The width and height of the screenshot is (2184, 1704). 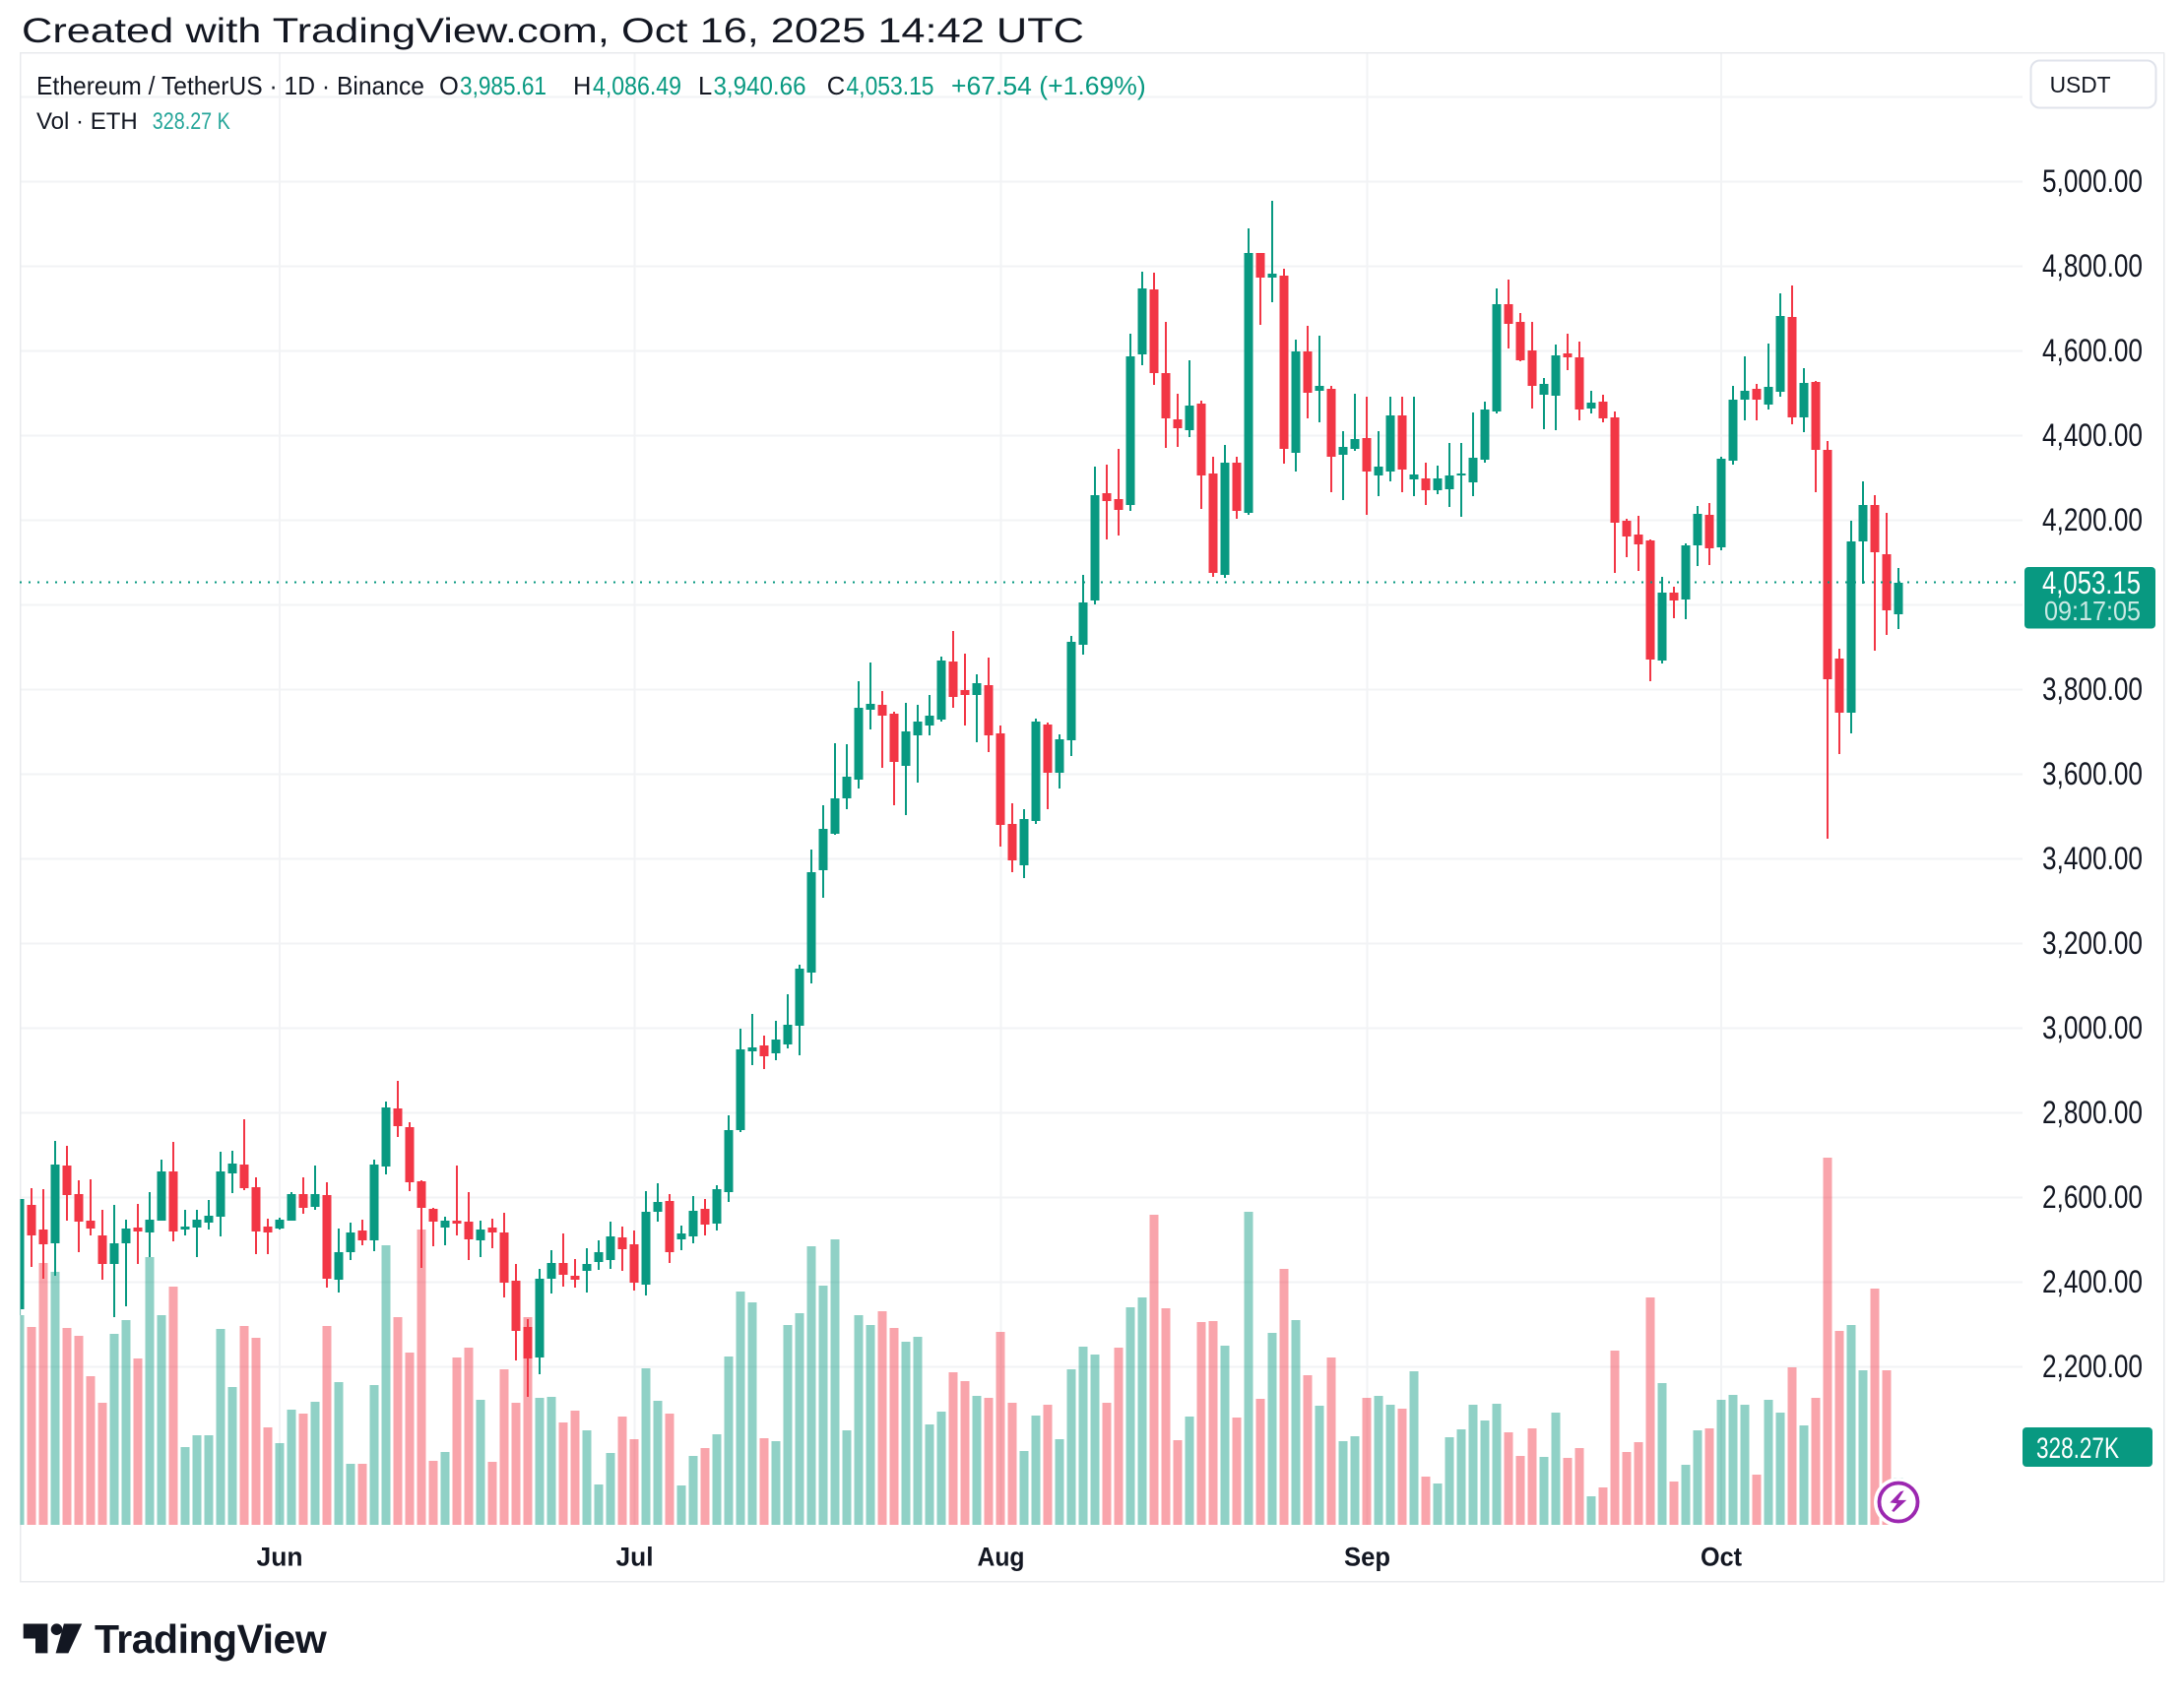 What do you see at coordinates (2092, 1197) in the screenshot?
I see `svg-text: 2,600.00` at bounding box center [2092, 1197].